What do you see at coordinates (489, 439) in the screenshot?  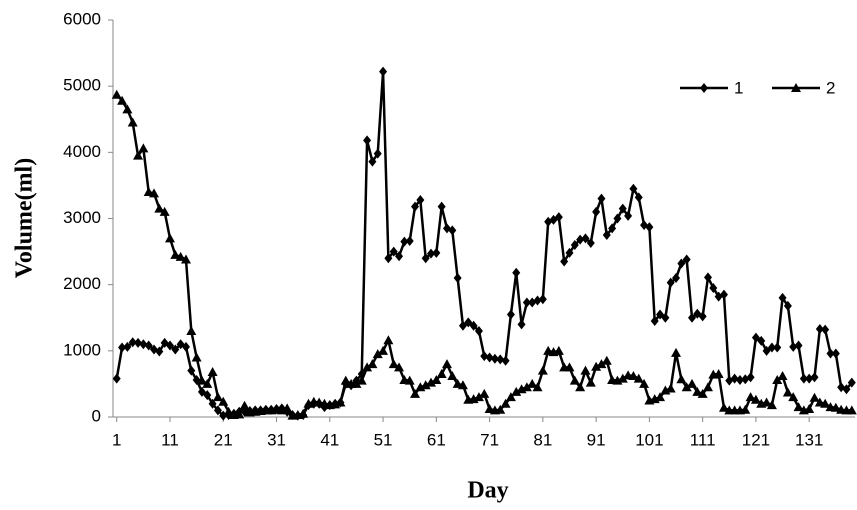 I see `x-tick-label: 71` at bounding box center [489, 439].